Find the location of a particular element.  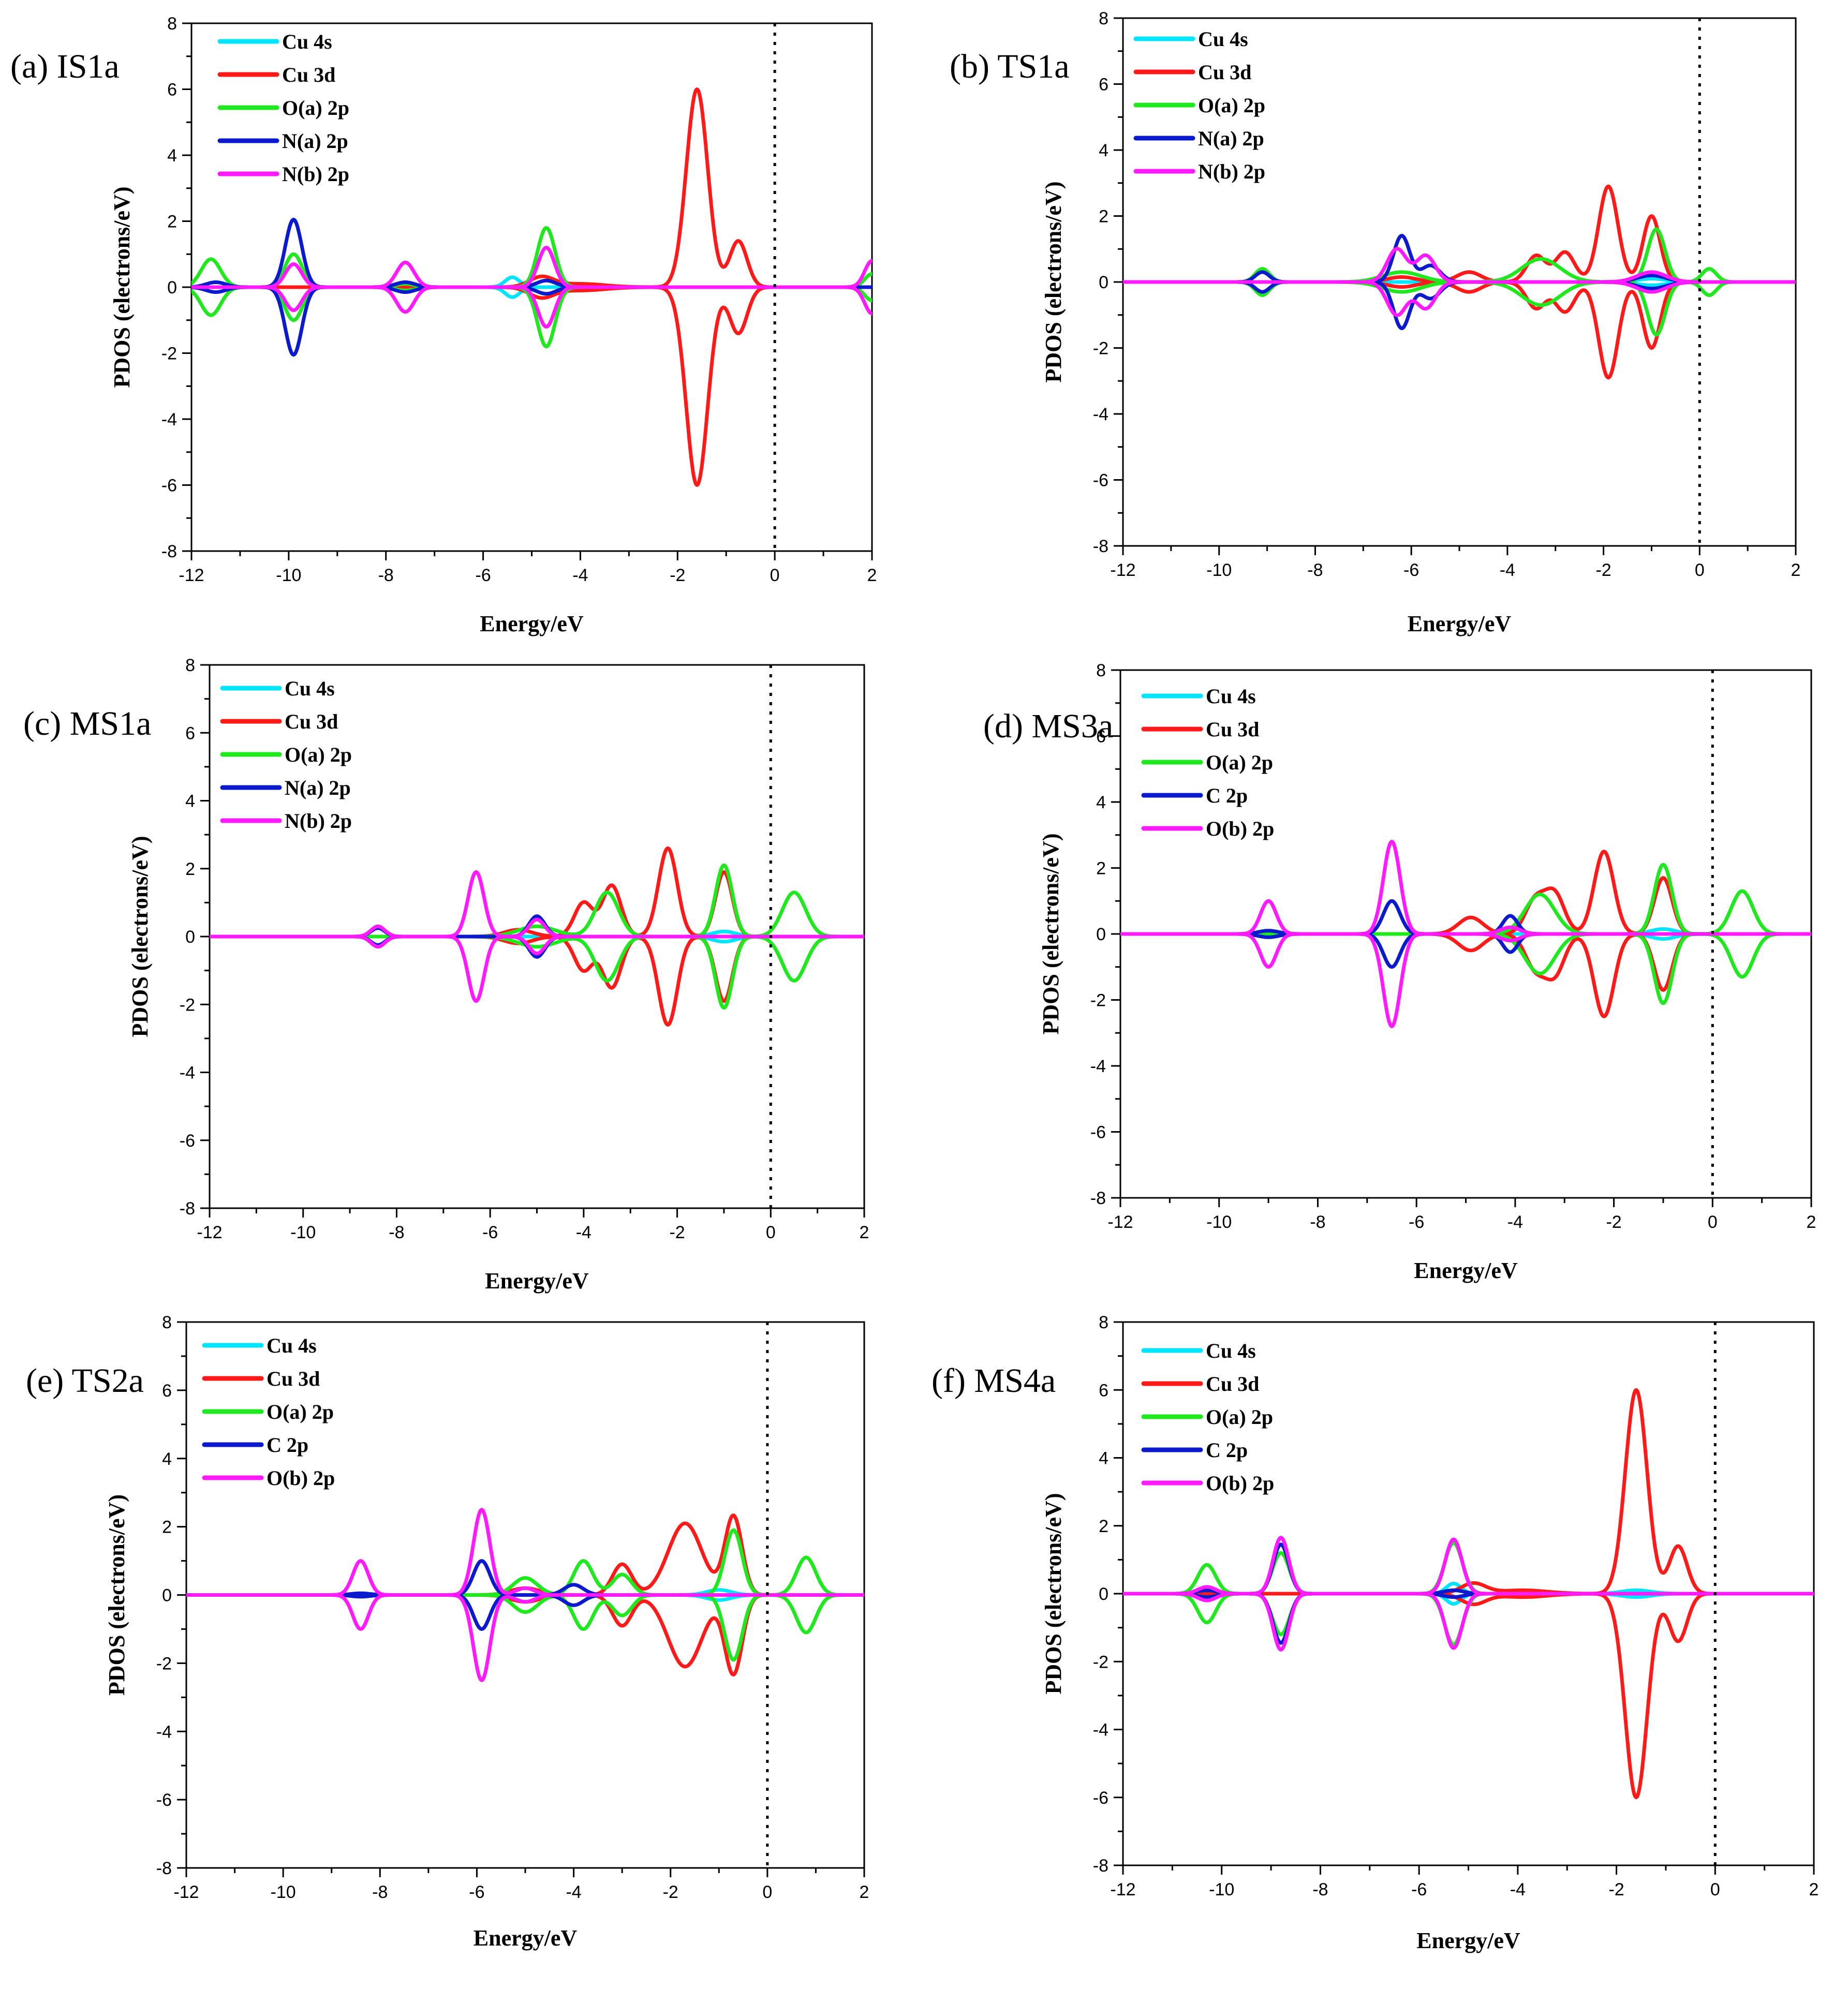

panel-label: (b) TS1a is located at coordinates (1010, 66).